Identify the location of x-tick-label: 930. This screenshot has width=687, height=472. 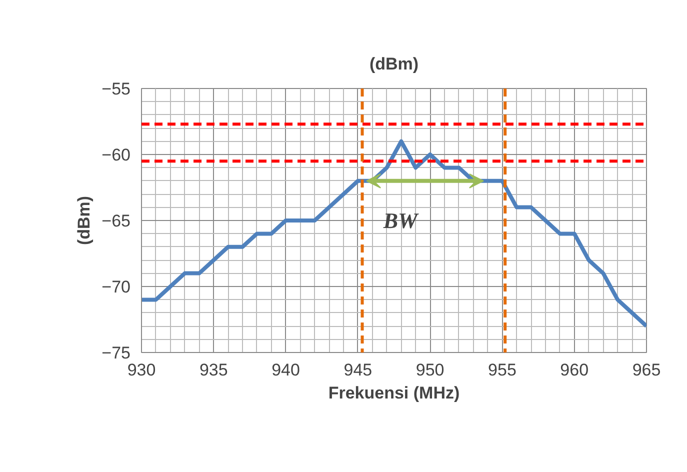
(141, 370).